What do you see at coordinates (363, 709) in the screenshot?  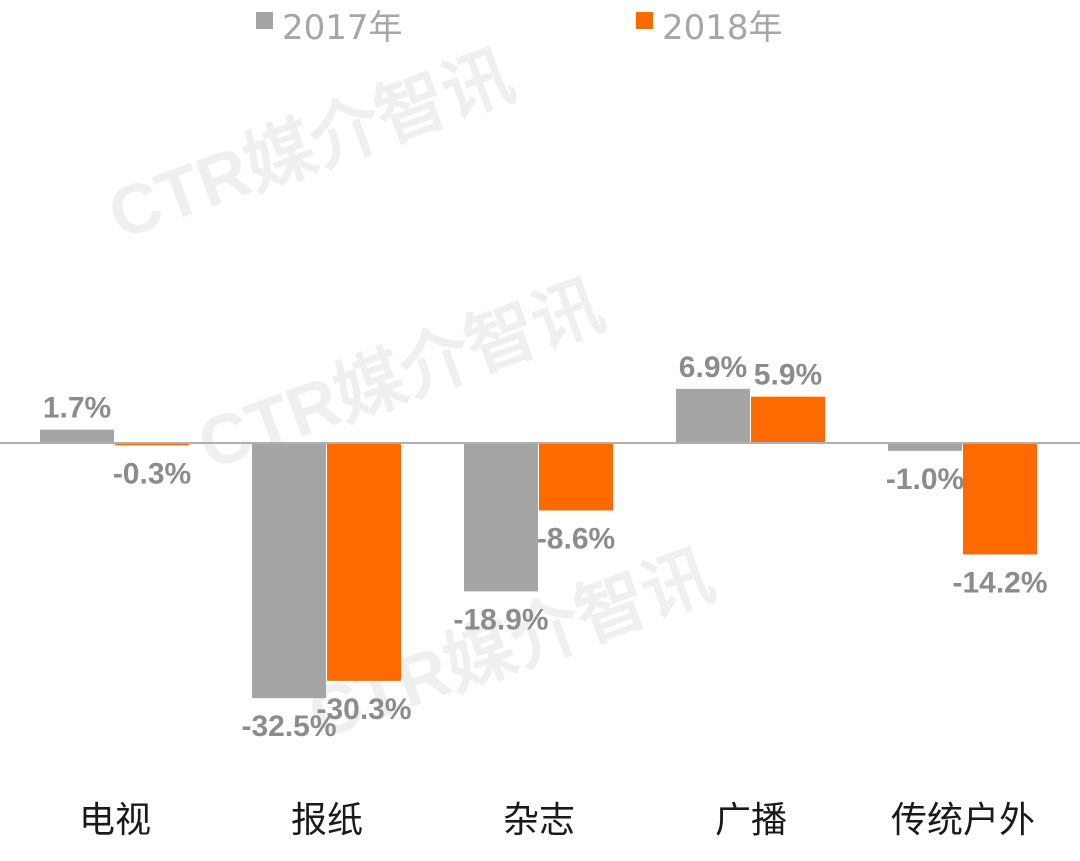 I see `data-label-1-1: -30.3%` at bounding box center [363, 709].